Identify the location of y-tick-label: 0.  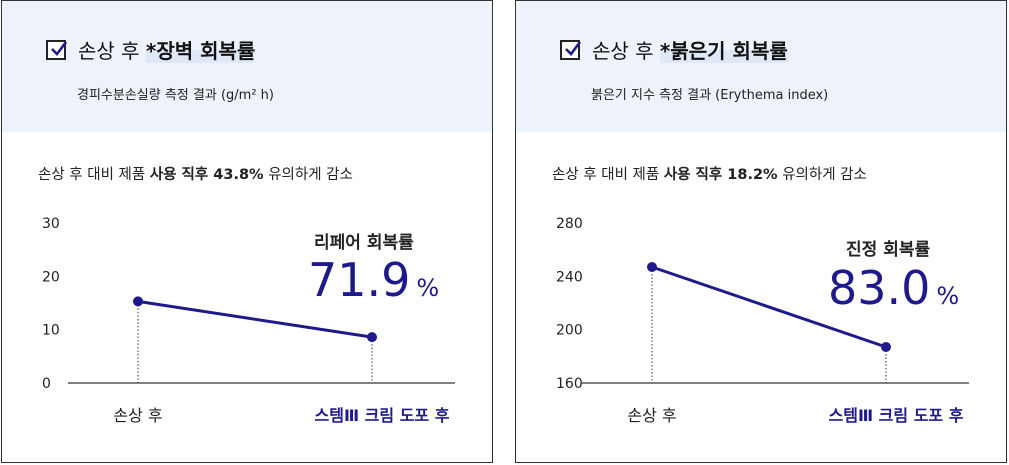
(46, 384).